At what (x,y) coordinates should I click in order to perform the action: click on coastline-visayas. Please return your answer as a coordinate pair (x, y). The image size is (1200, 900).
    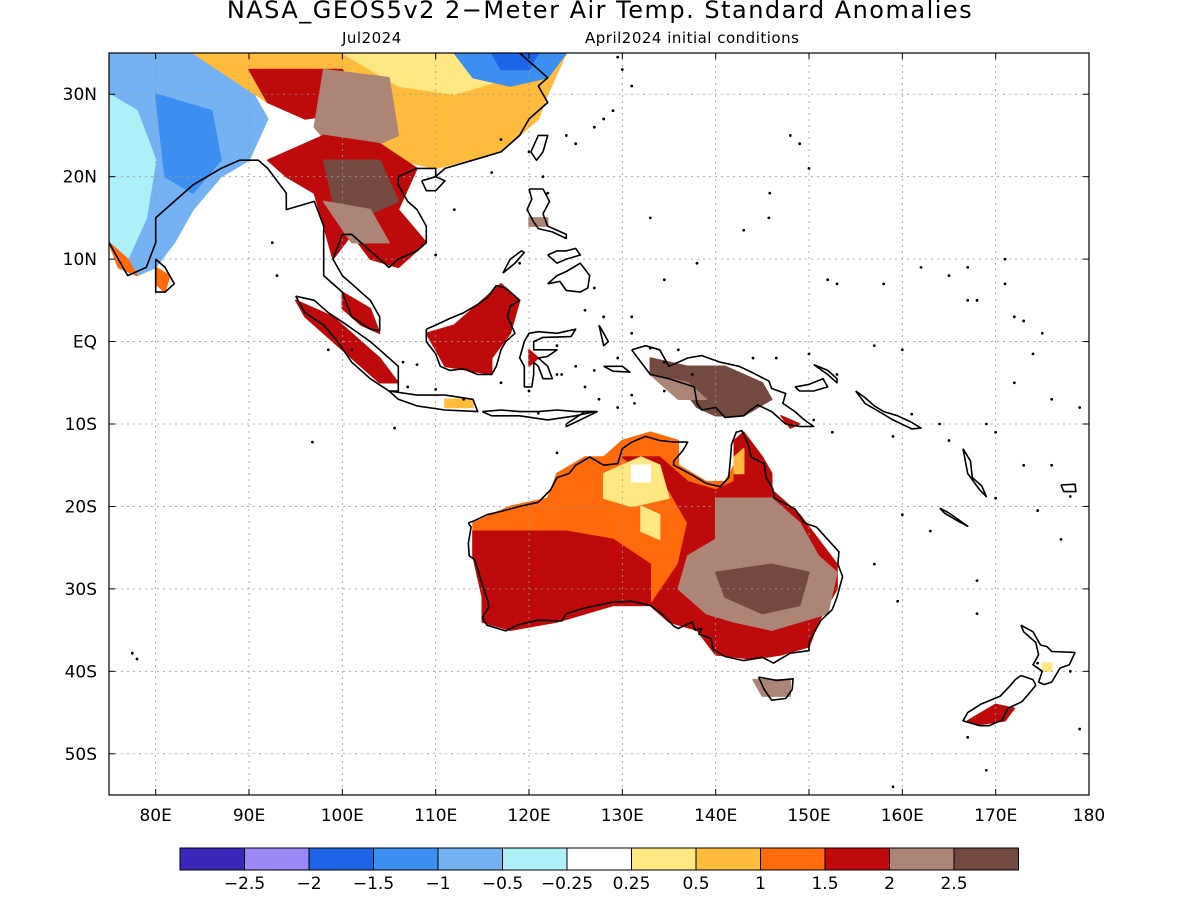
    Looking at the image, I should click on (564, 256).